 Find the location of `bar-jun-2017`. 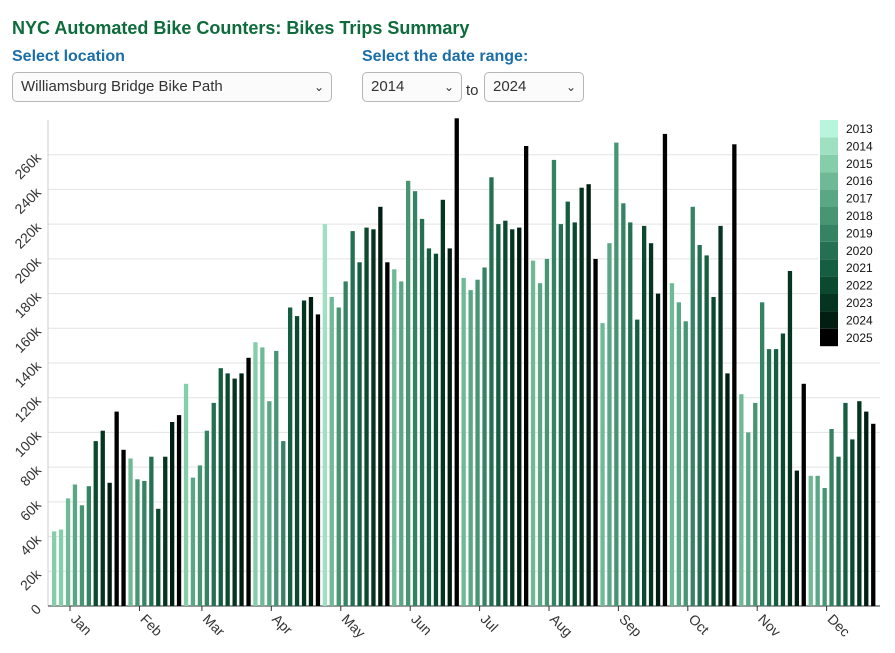

bar-jun-2017 is located at coordinates (401, 443).